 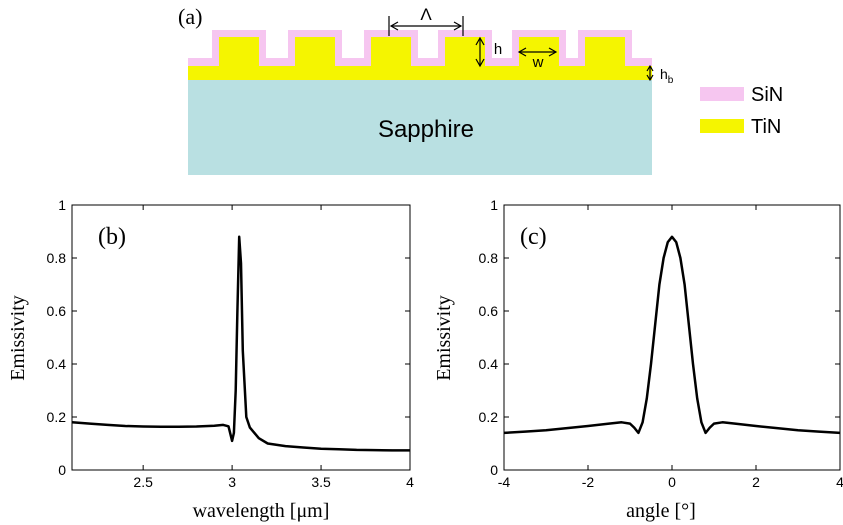 What do you see at coordinates (57, 417) in the screenshot?
I see `chart-0-ytick-label: 0.2` at bounding box center [57, 417].